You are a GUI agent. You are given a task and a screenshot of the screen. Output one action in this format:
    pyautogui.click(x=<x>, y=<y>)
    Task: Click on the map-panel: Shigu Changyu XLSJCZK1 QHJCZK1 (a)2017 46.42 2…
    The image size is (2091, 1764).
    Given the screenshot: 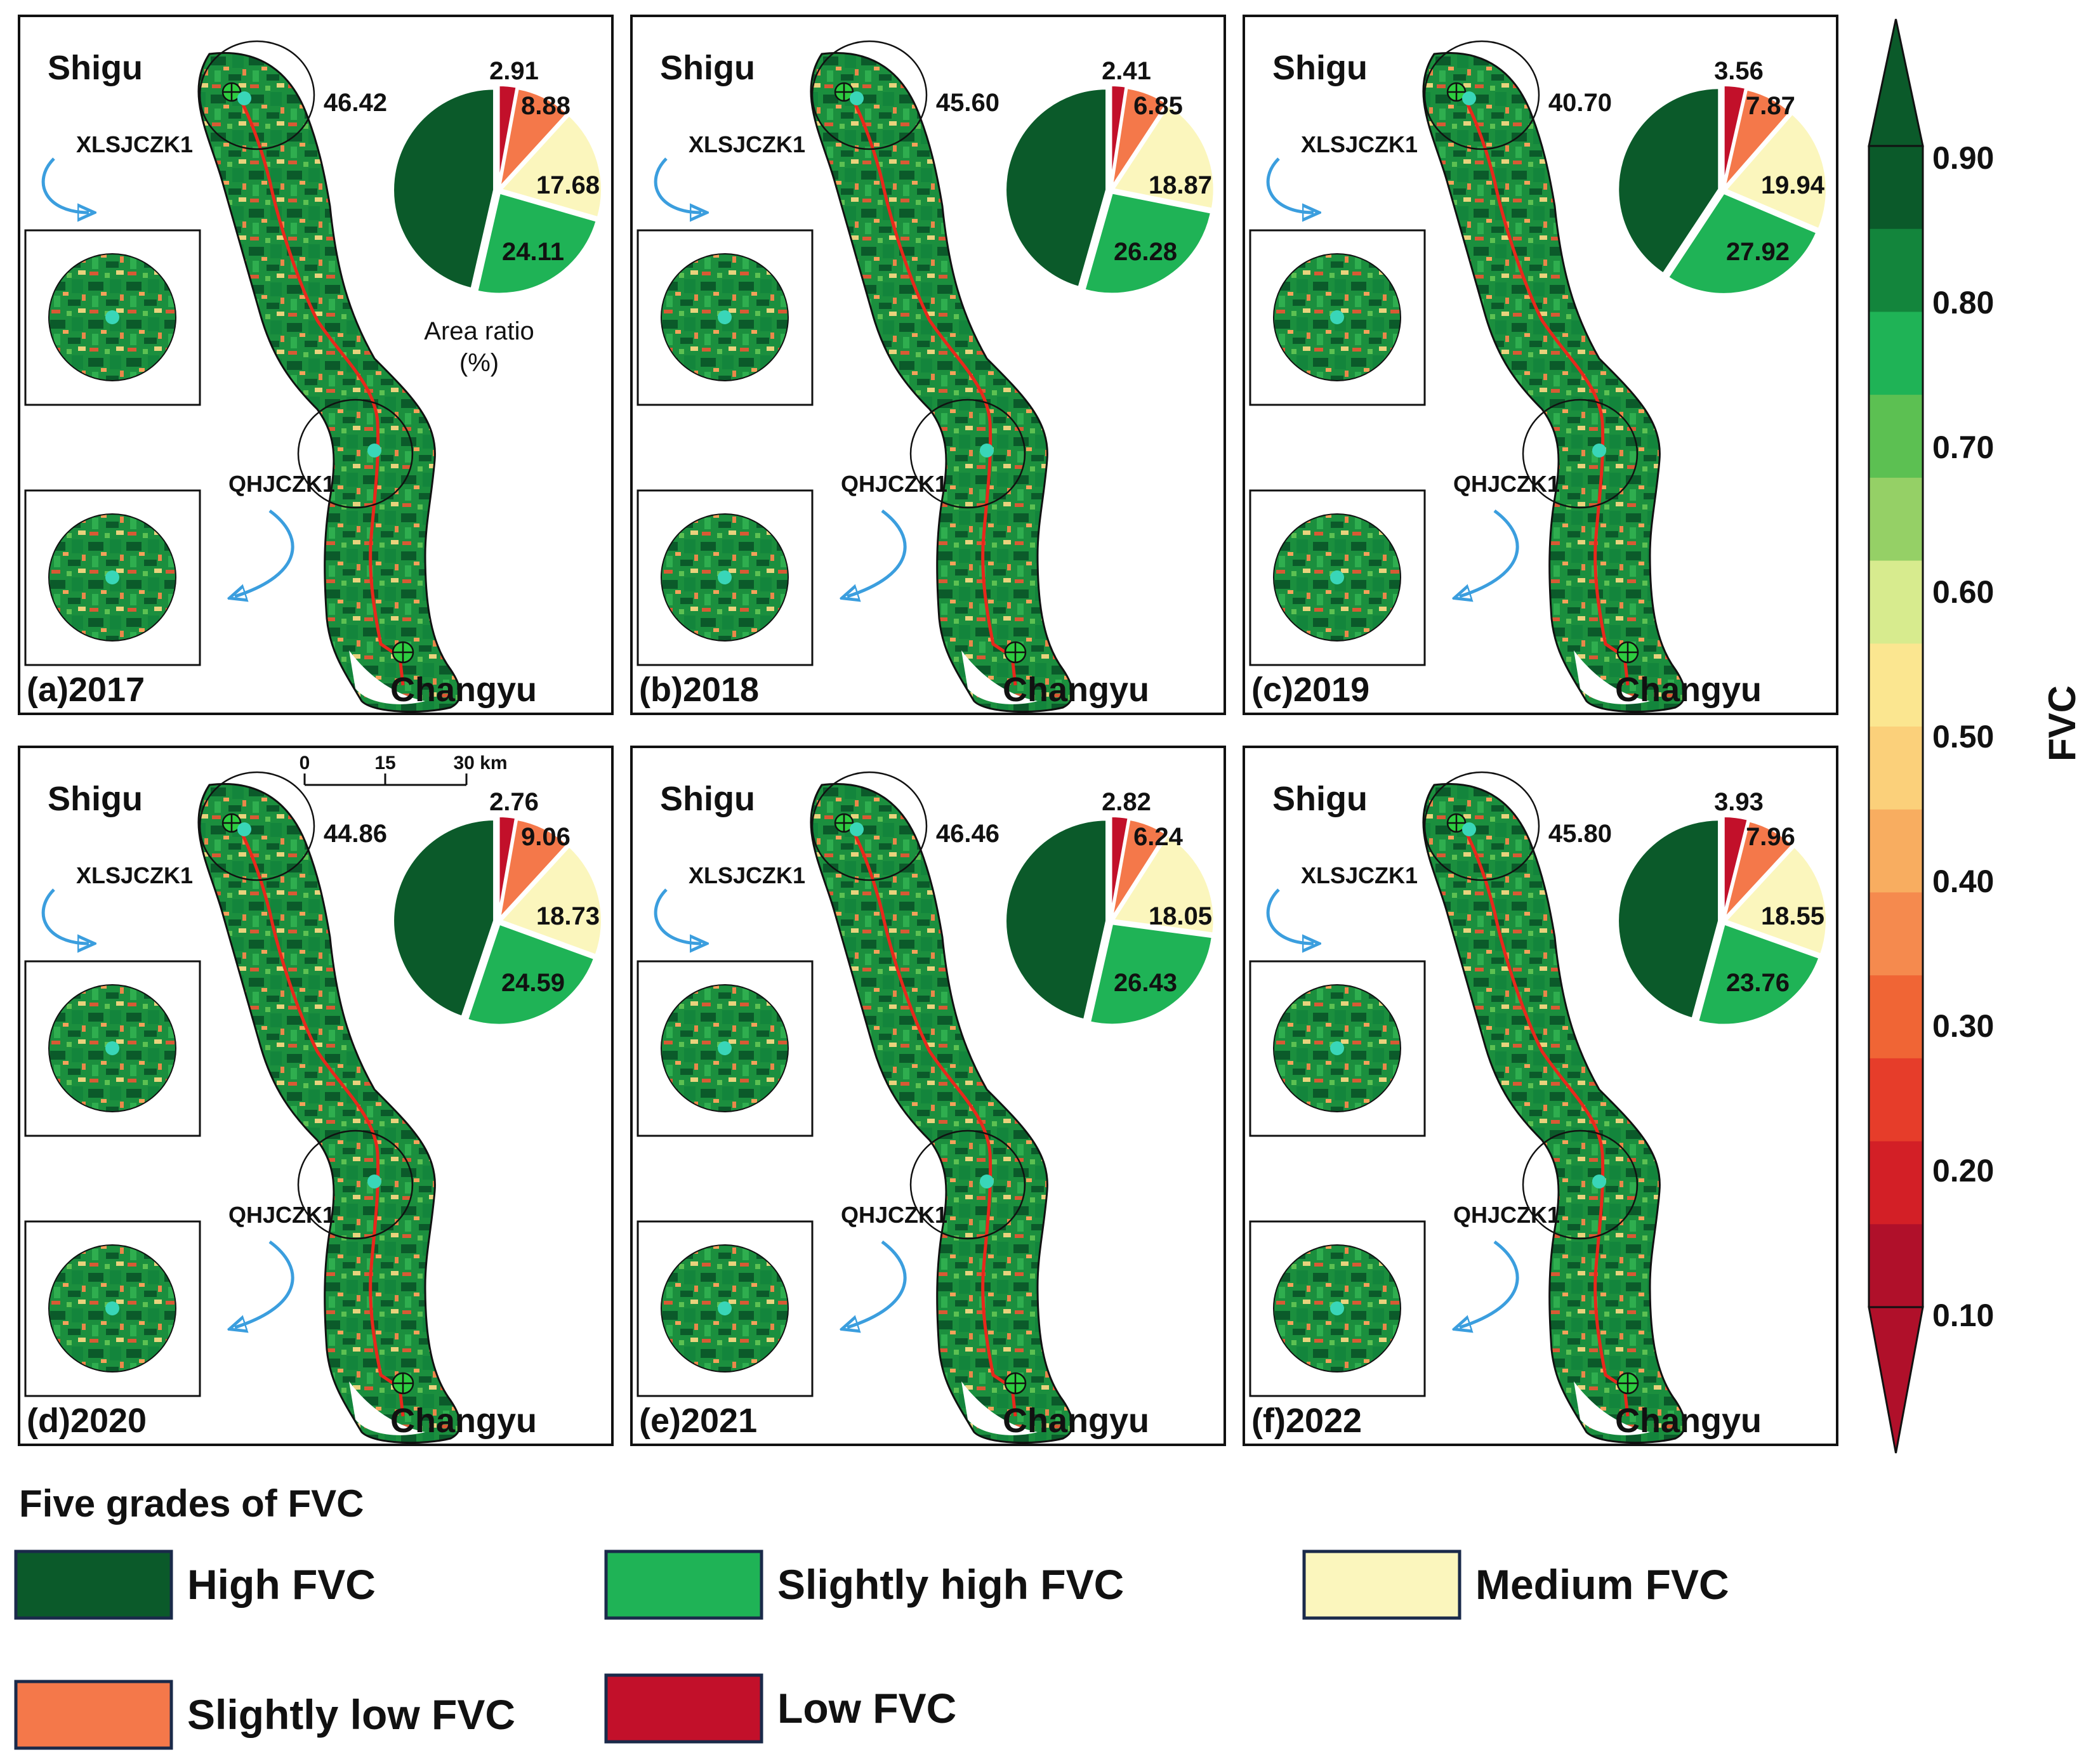 What is the action you would take?
    pyautogui.click(x=316, y=365)
    